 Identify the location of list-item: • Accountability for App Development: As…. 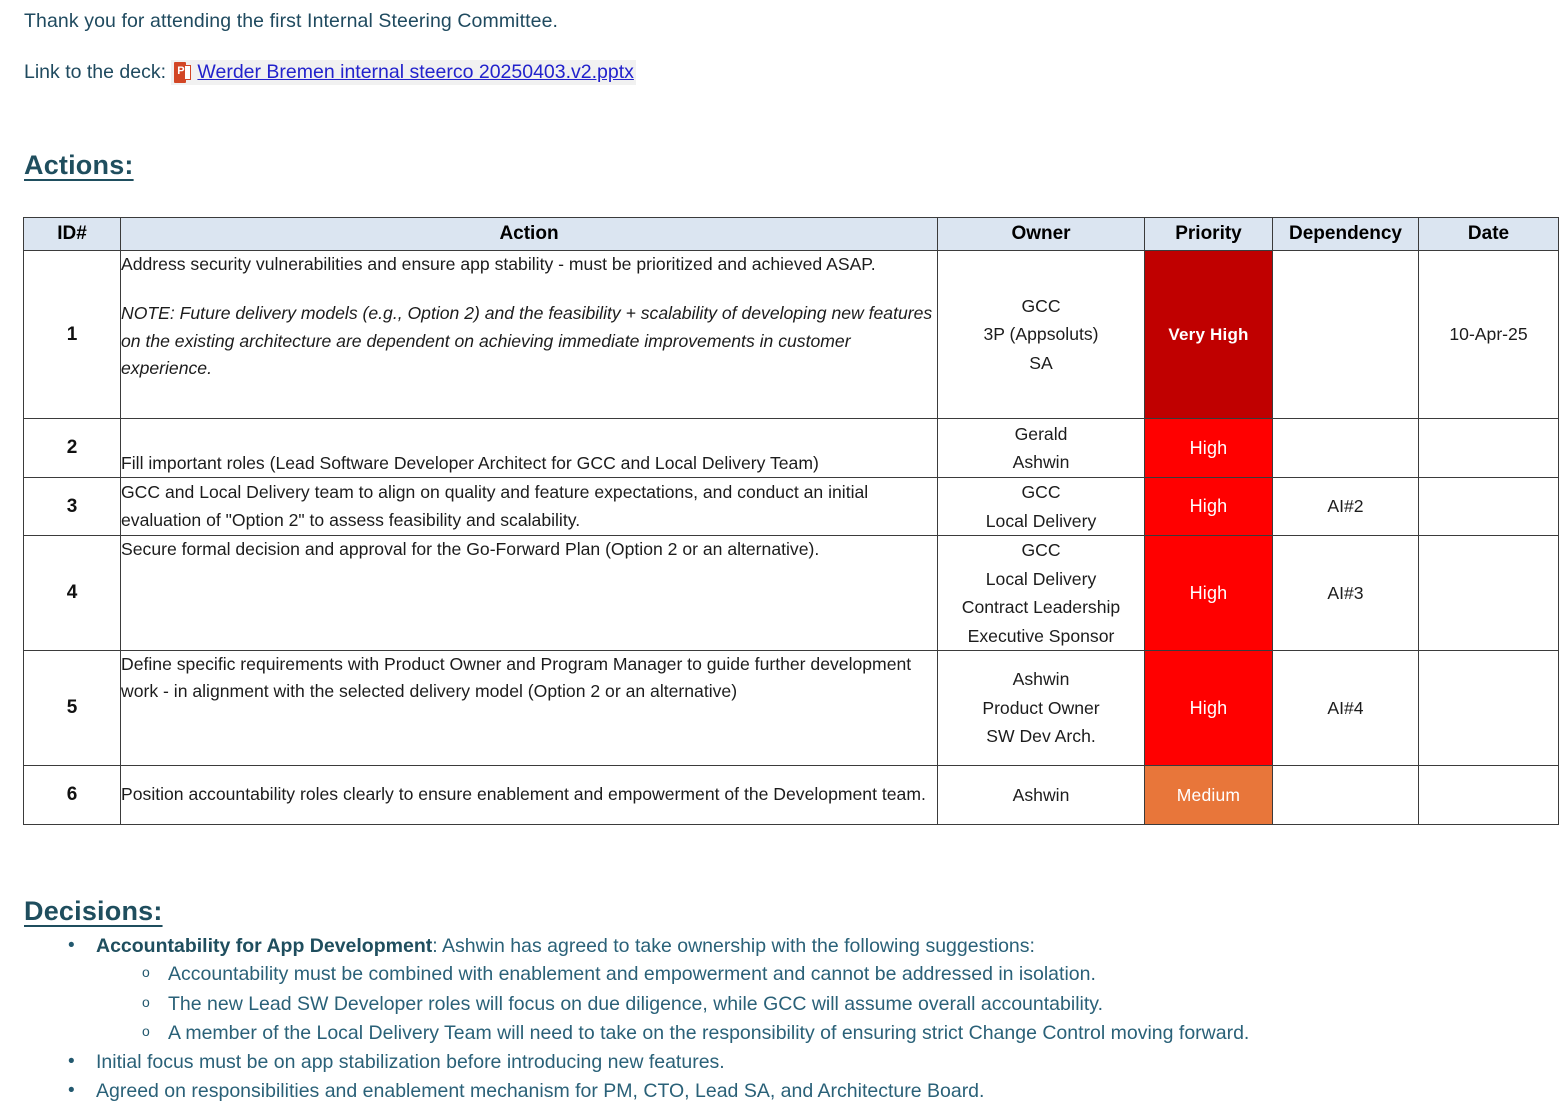
(774, 989).